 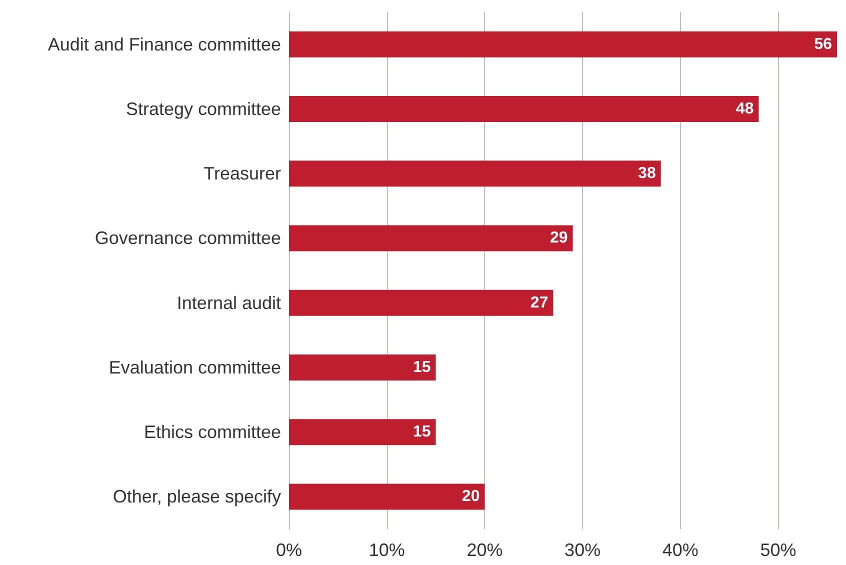 What do you see at coordinates (228, 302) in the screenshot?
I see `y-tick-label: Internal audit` at bounding box center [228, 302].